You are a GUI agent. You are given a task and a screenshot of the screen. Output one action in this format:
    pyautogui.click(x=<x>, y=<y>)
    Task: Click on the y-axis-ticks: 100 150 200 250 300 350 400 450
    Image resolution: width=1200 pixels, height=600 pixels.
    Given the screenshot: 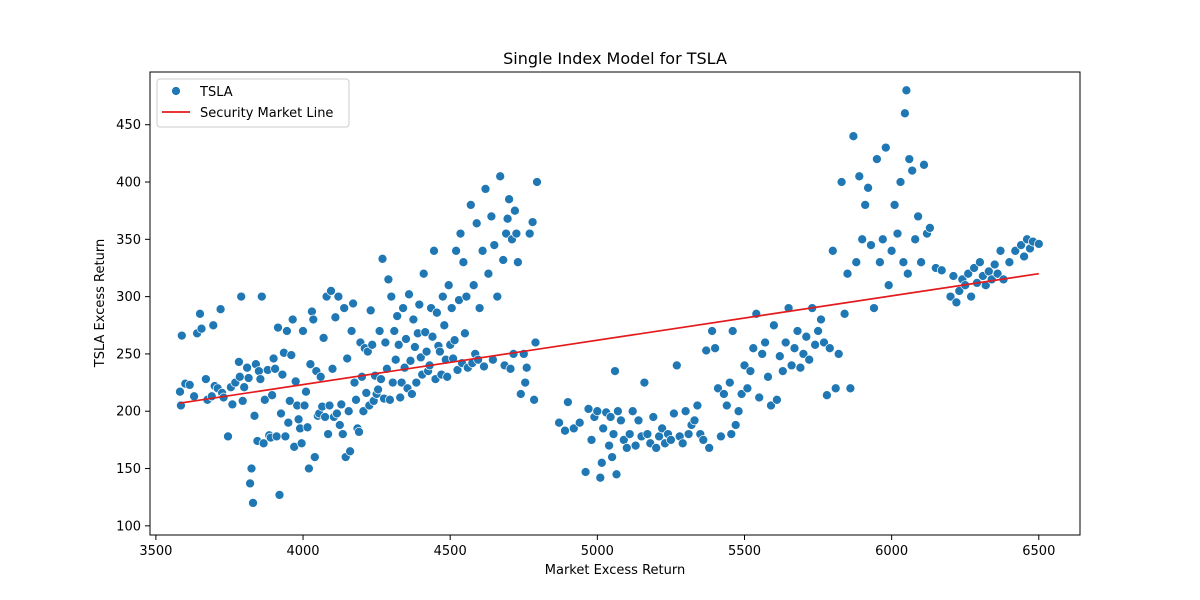 What is the action you would take?
    pyautogui.click(x=133, y=326)
    